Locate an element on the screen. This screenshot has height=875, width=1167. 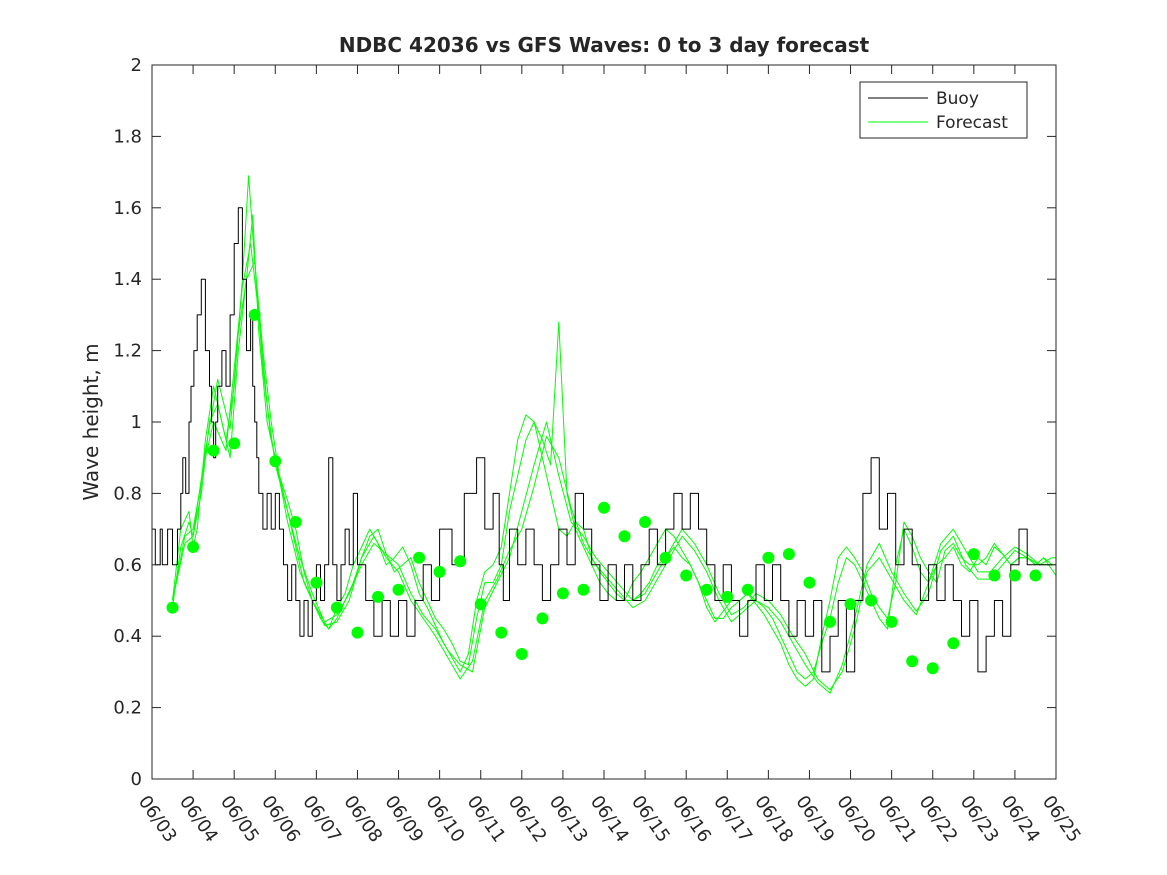
y-axis-label: Wave height, m is located at coordinates (91, 421).